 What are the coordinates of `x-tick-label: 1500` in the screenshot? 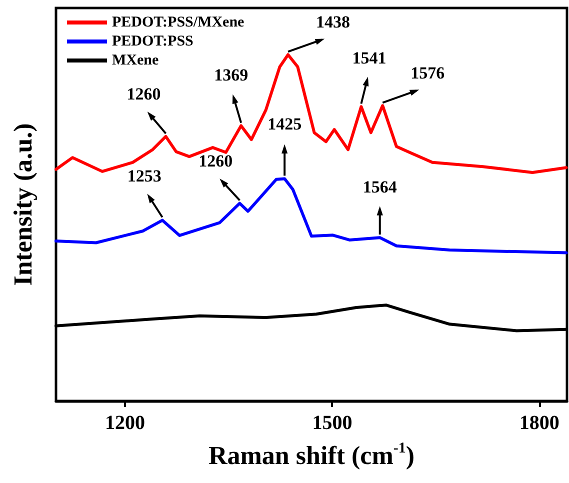 It's located at (332, 423).